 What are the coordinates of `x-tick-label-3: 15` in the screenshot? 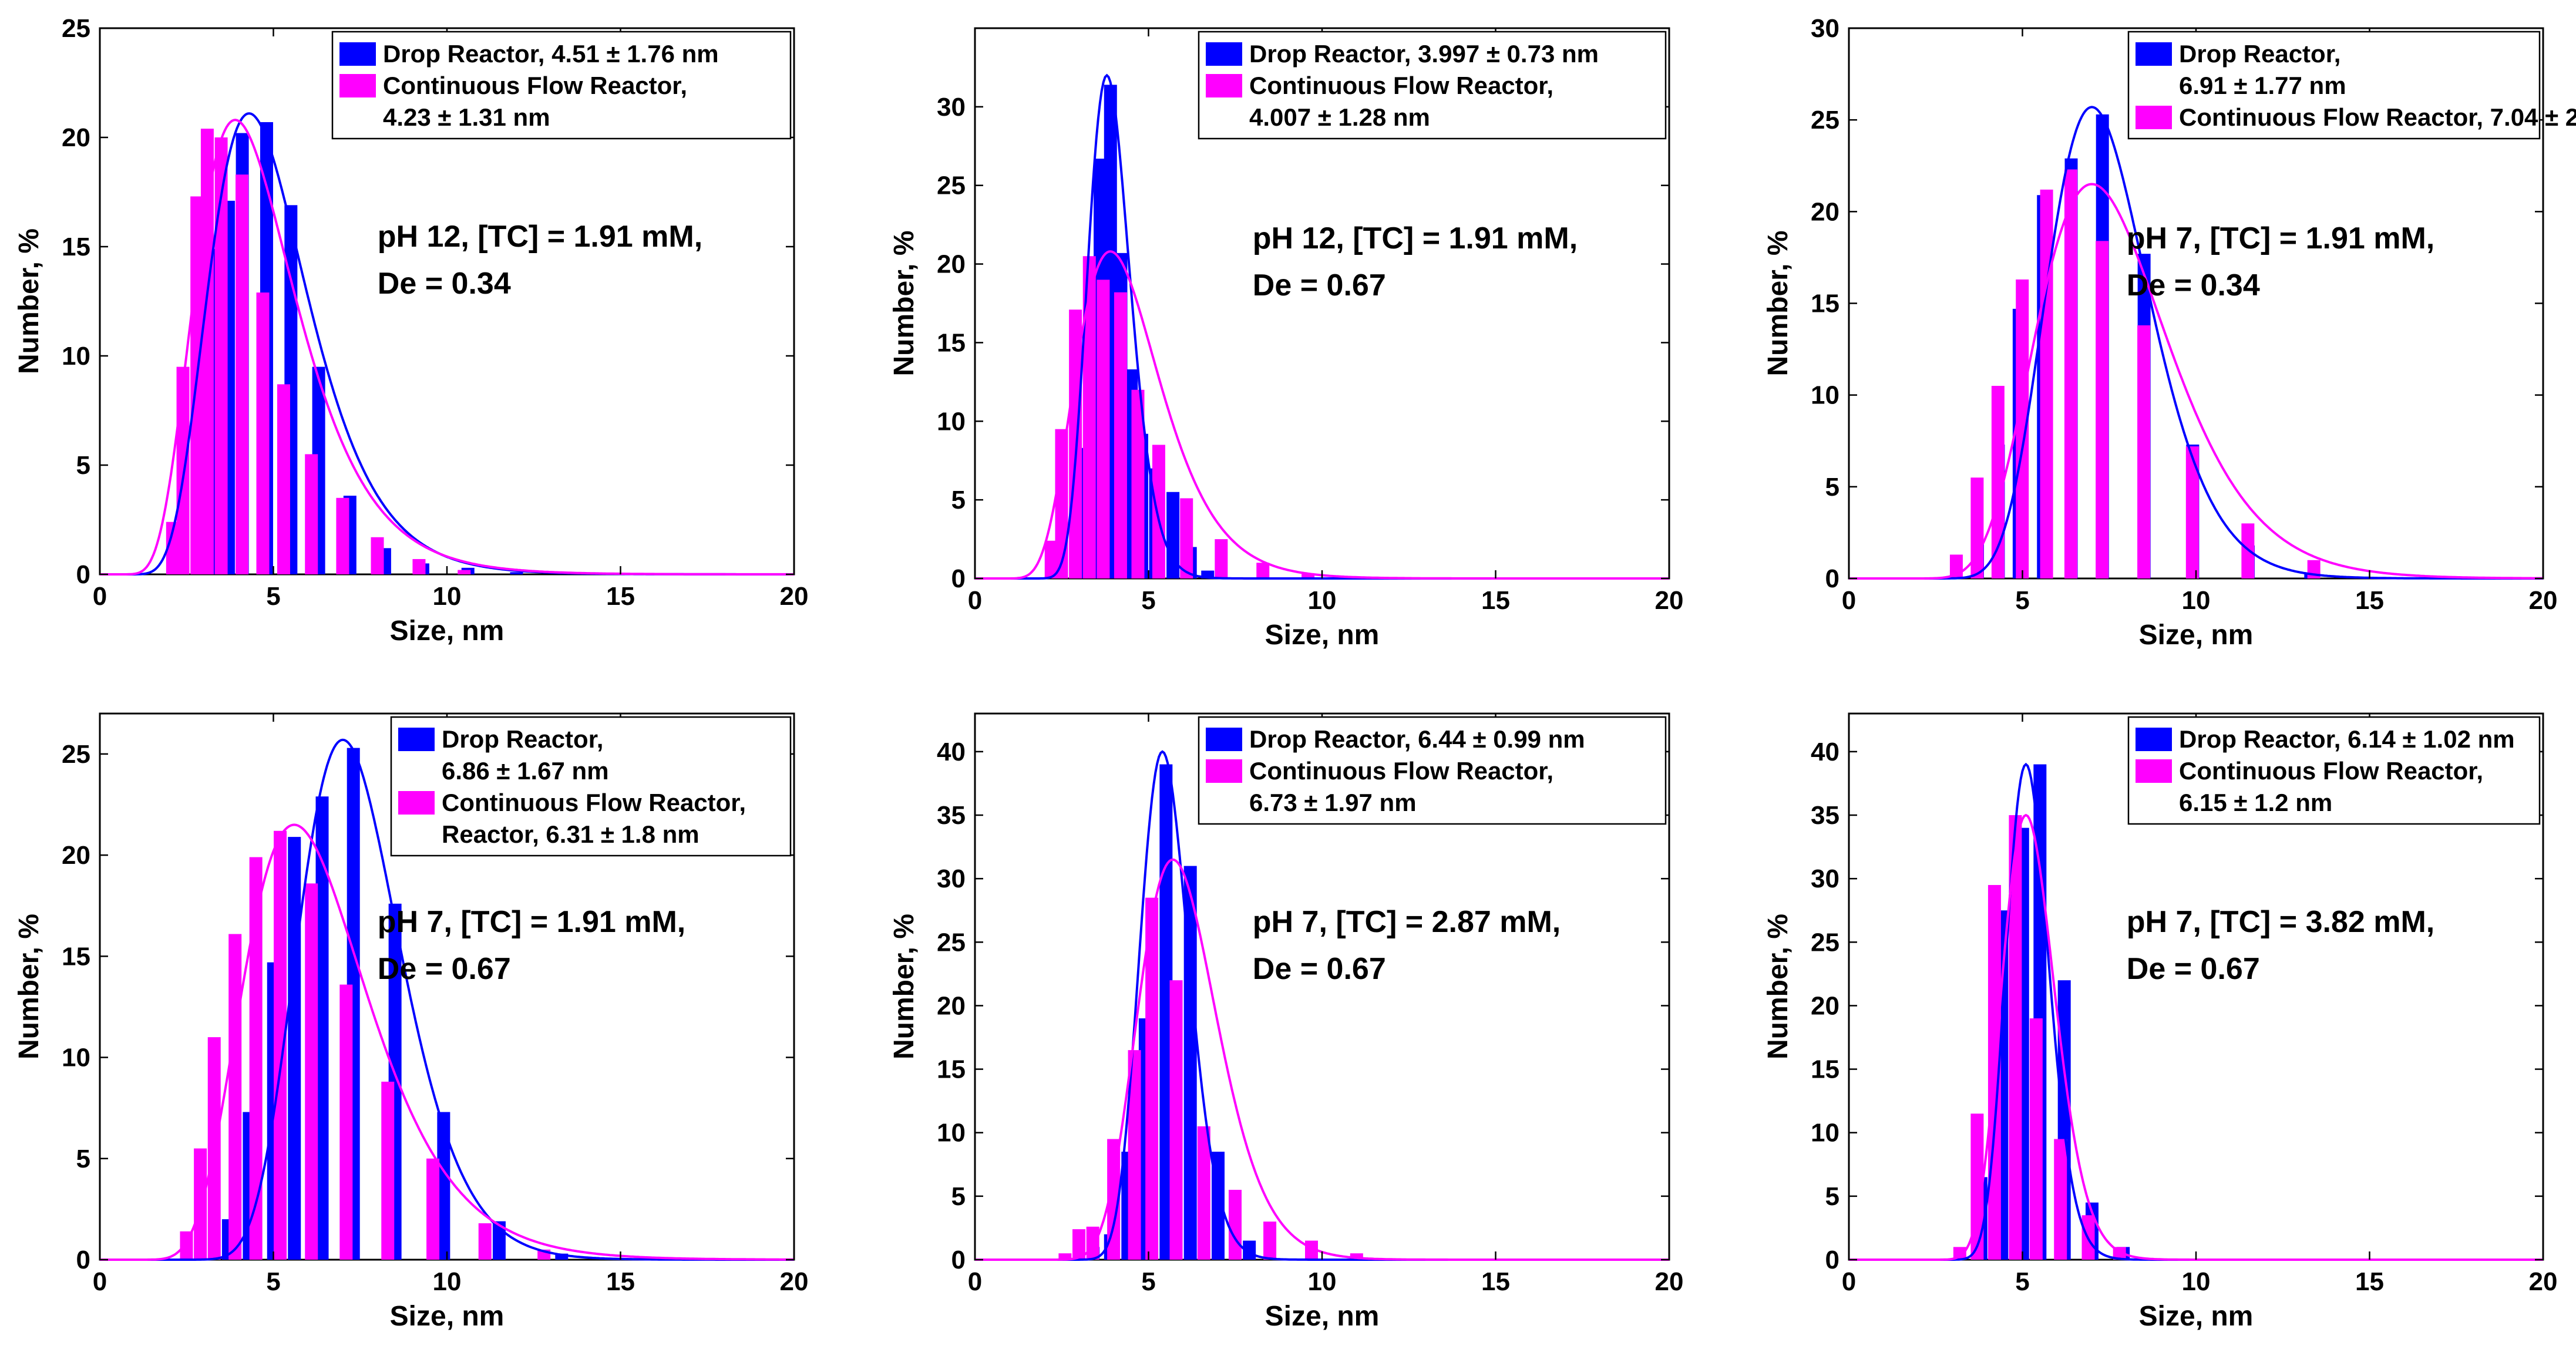 It's located at (1496, 600).